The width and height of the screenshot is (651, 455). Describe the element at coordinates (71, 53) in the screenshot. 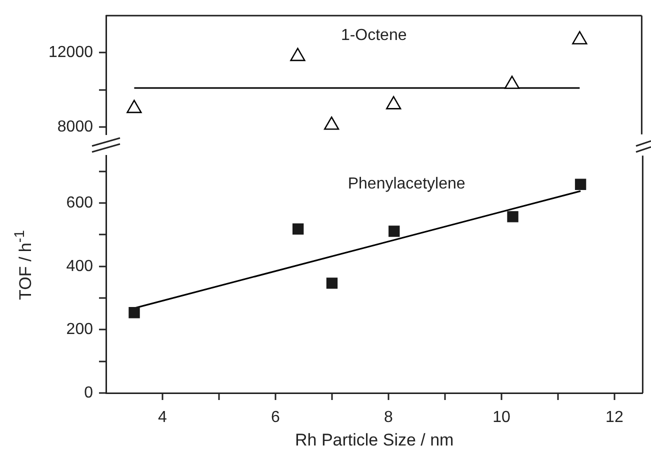

I see `y-tick-label: 12000` at that location.